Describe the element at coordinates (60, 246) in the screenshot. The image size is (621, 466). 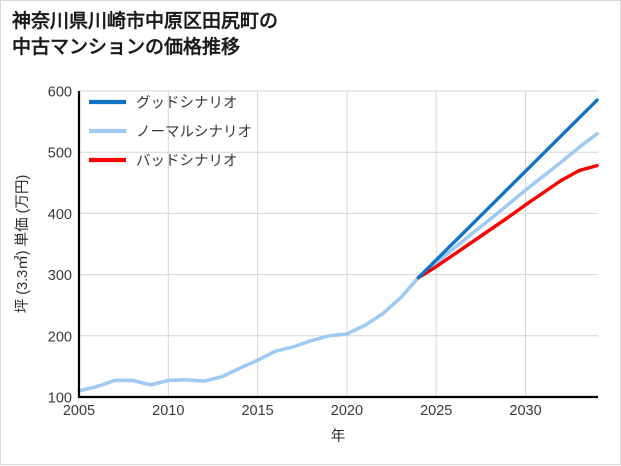
I see `y-tick-labels: 100 200 300 400 500 600` at that location.